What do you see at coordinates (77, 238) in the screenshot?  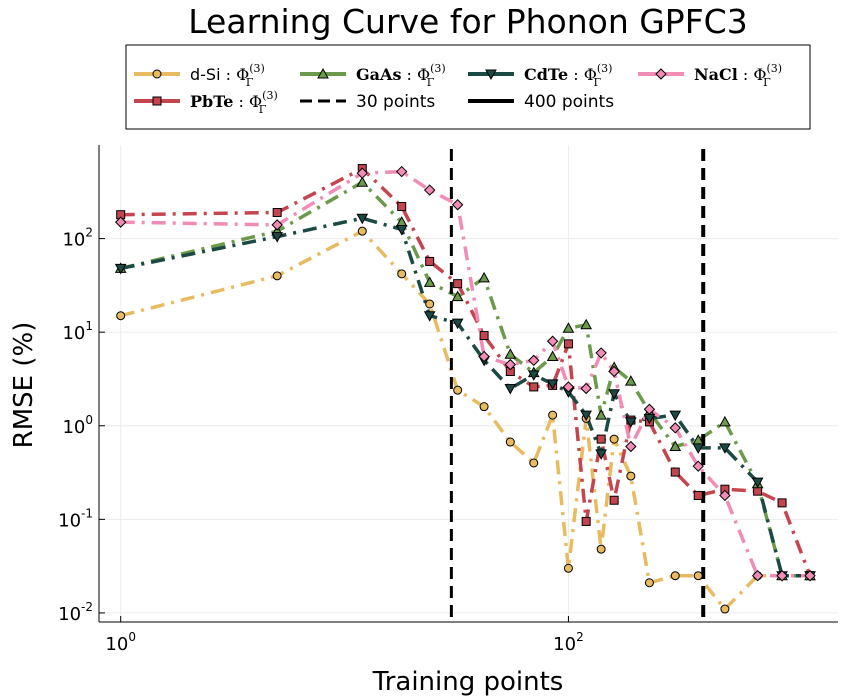 I see `y-tick-label: 10²` at bounding box center [77, 238].